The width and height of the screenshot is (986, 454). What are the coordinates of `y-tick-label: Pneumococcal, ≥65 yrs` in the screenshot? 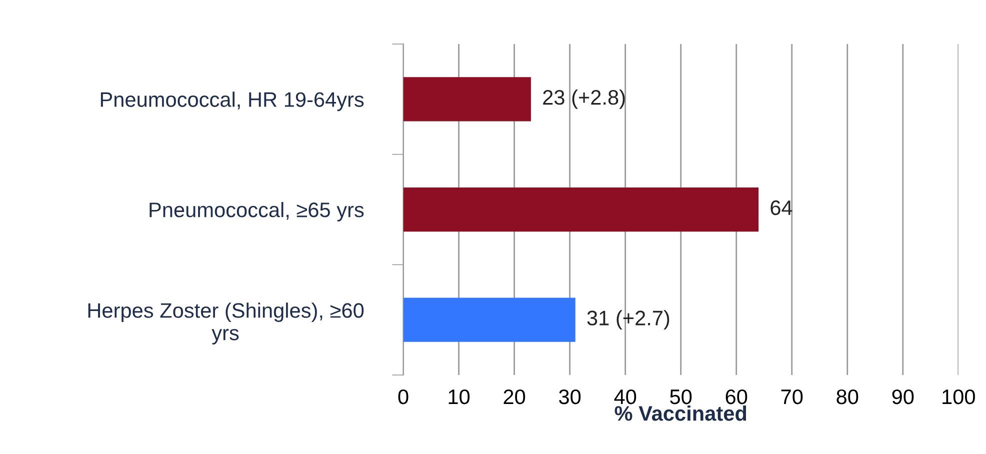 It's located at (257, 212).